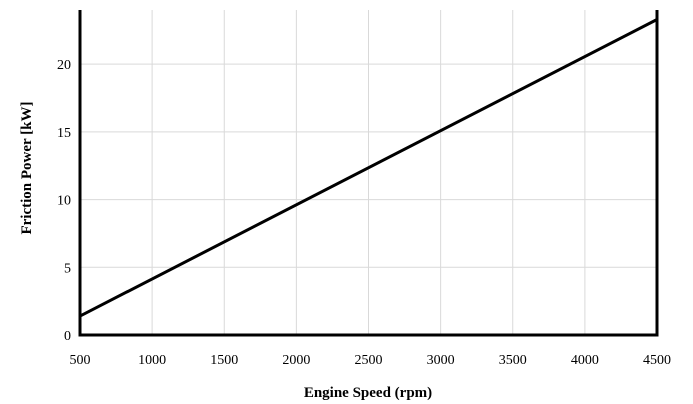 Image resolution: width=693 pixels, height=404 pixels. What do you see at coordinates (513, 360) in the screenshot?
I see `x-tick-label: 3500` at bounding box center [513, 360].